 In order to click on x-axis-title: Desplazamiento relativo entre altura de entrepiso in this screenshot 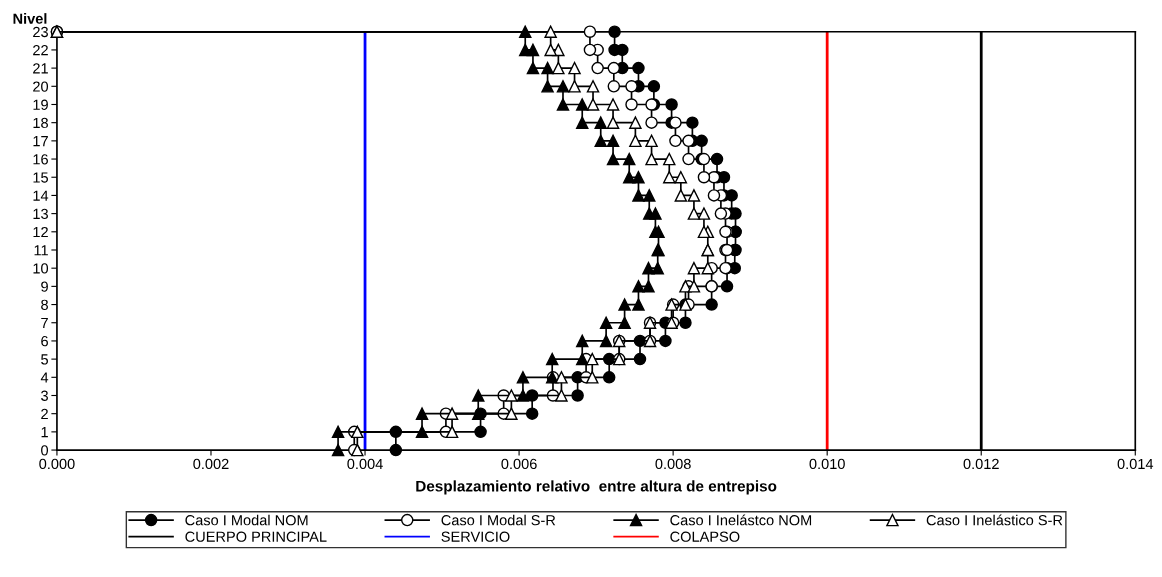, I will do `click(596, 487)`.